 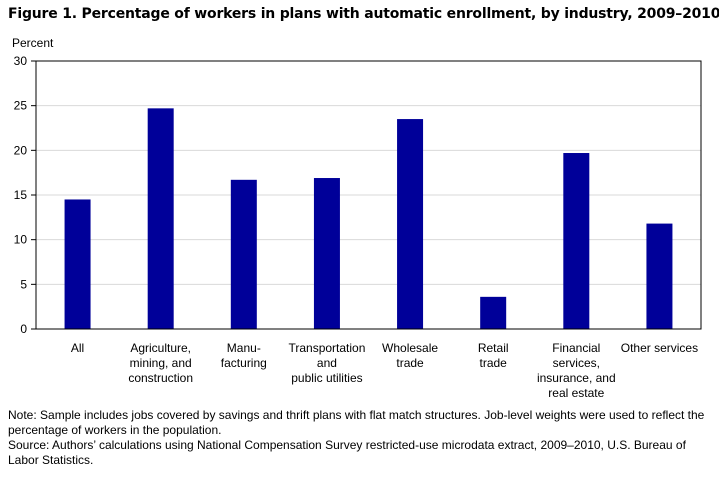 I want to click on x-category-label: Transportation, so click(x=326, y=348).